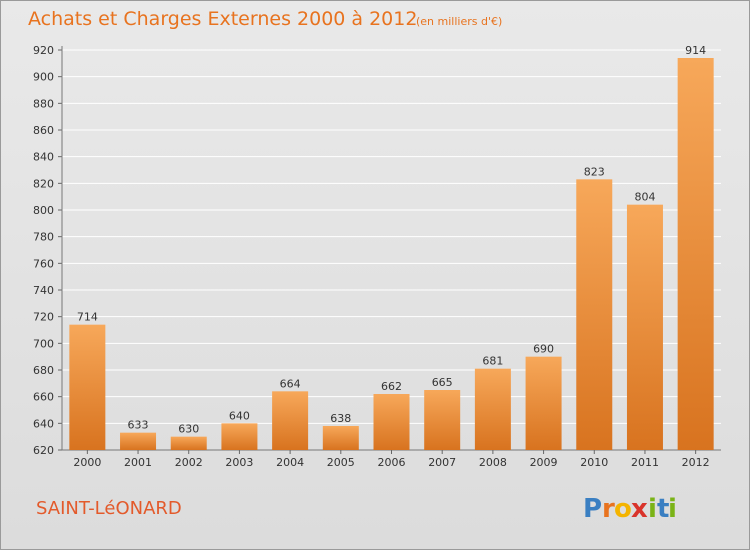  What do you see at coordinates (43, 103) in the screenshot?
I see `y-tick-label: 880` at bounding box center [43, 103].